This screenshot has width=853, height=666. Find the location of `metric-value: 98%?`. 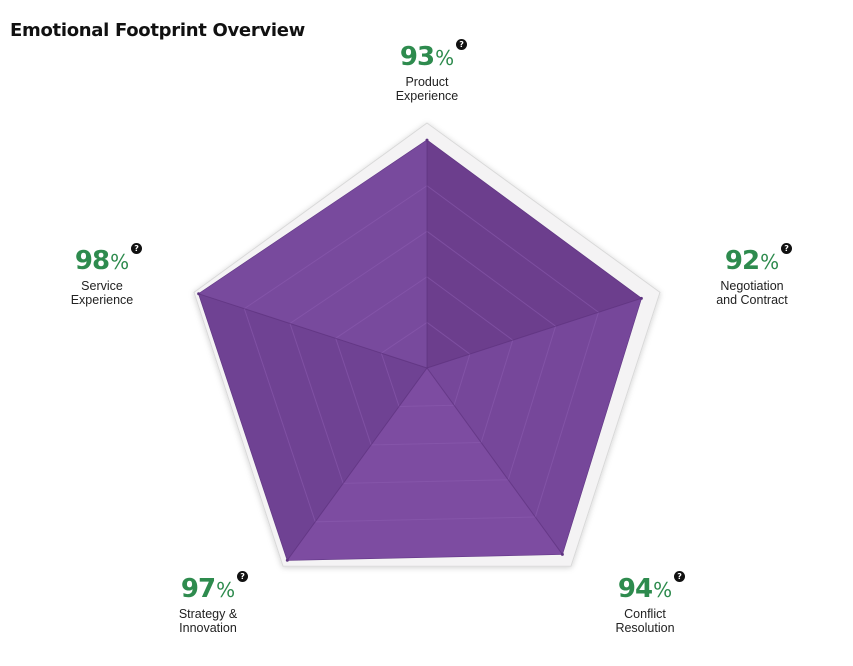

metric-value: 98%? is located at coordinates (108, 259).